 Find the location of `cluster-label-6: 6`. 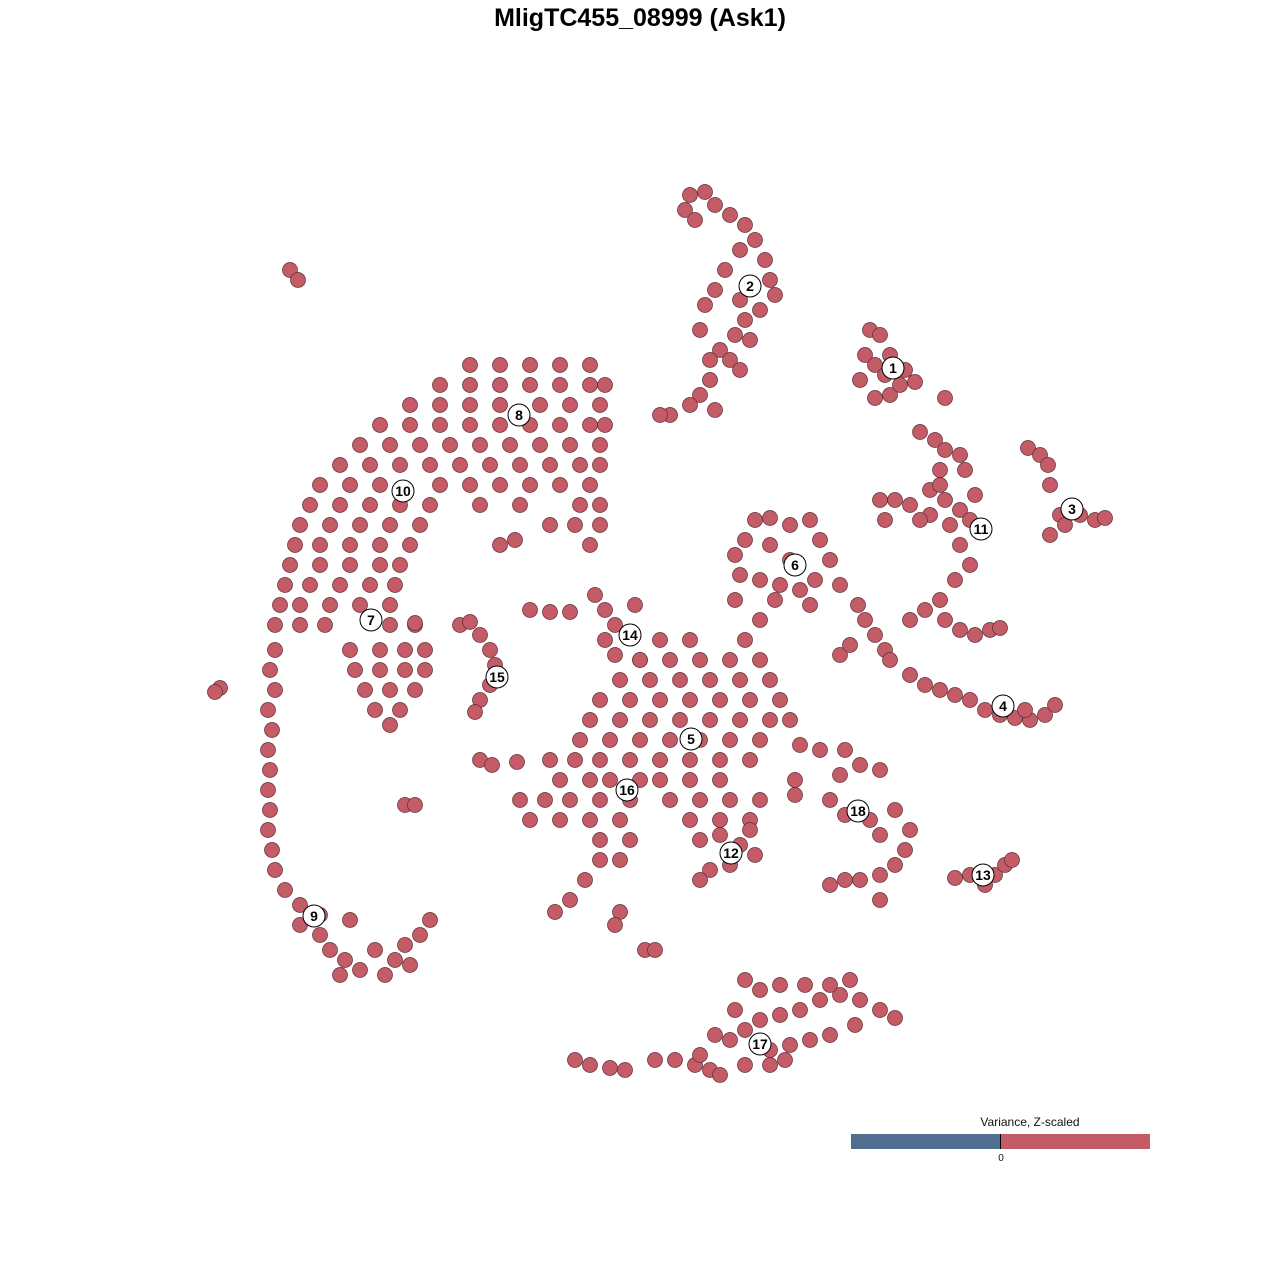

cluster-label-6: 6 is located at coordinates (795, 565).